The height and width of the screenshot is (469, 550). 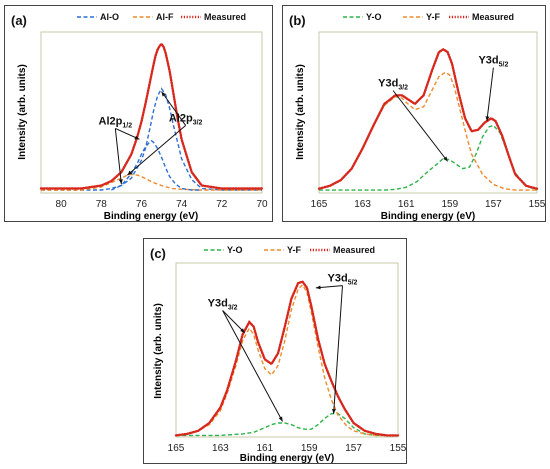 I want to click on peak-annotation-a: Al2p1/2, so click(x=116, y=122).